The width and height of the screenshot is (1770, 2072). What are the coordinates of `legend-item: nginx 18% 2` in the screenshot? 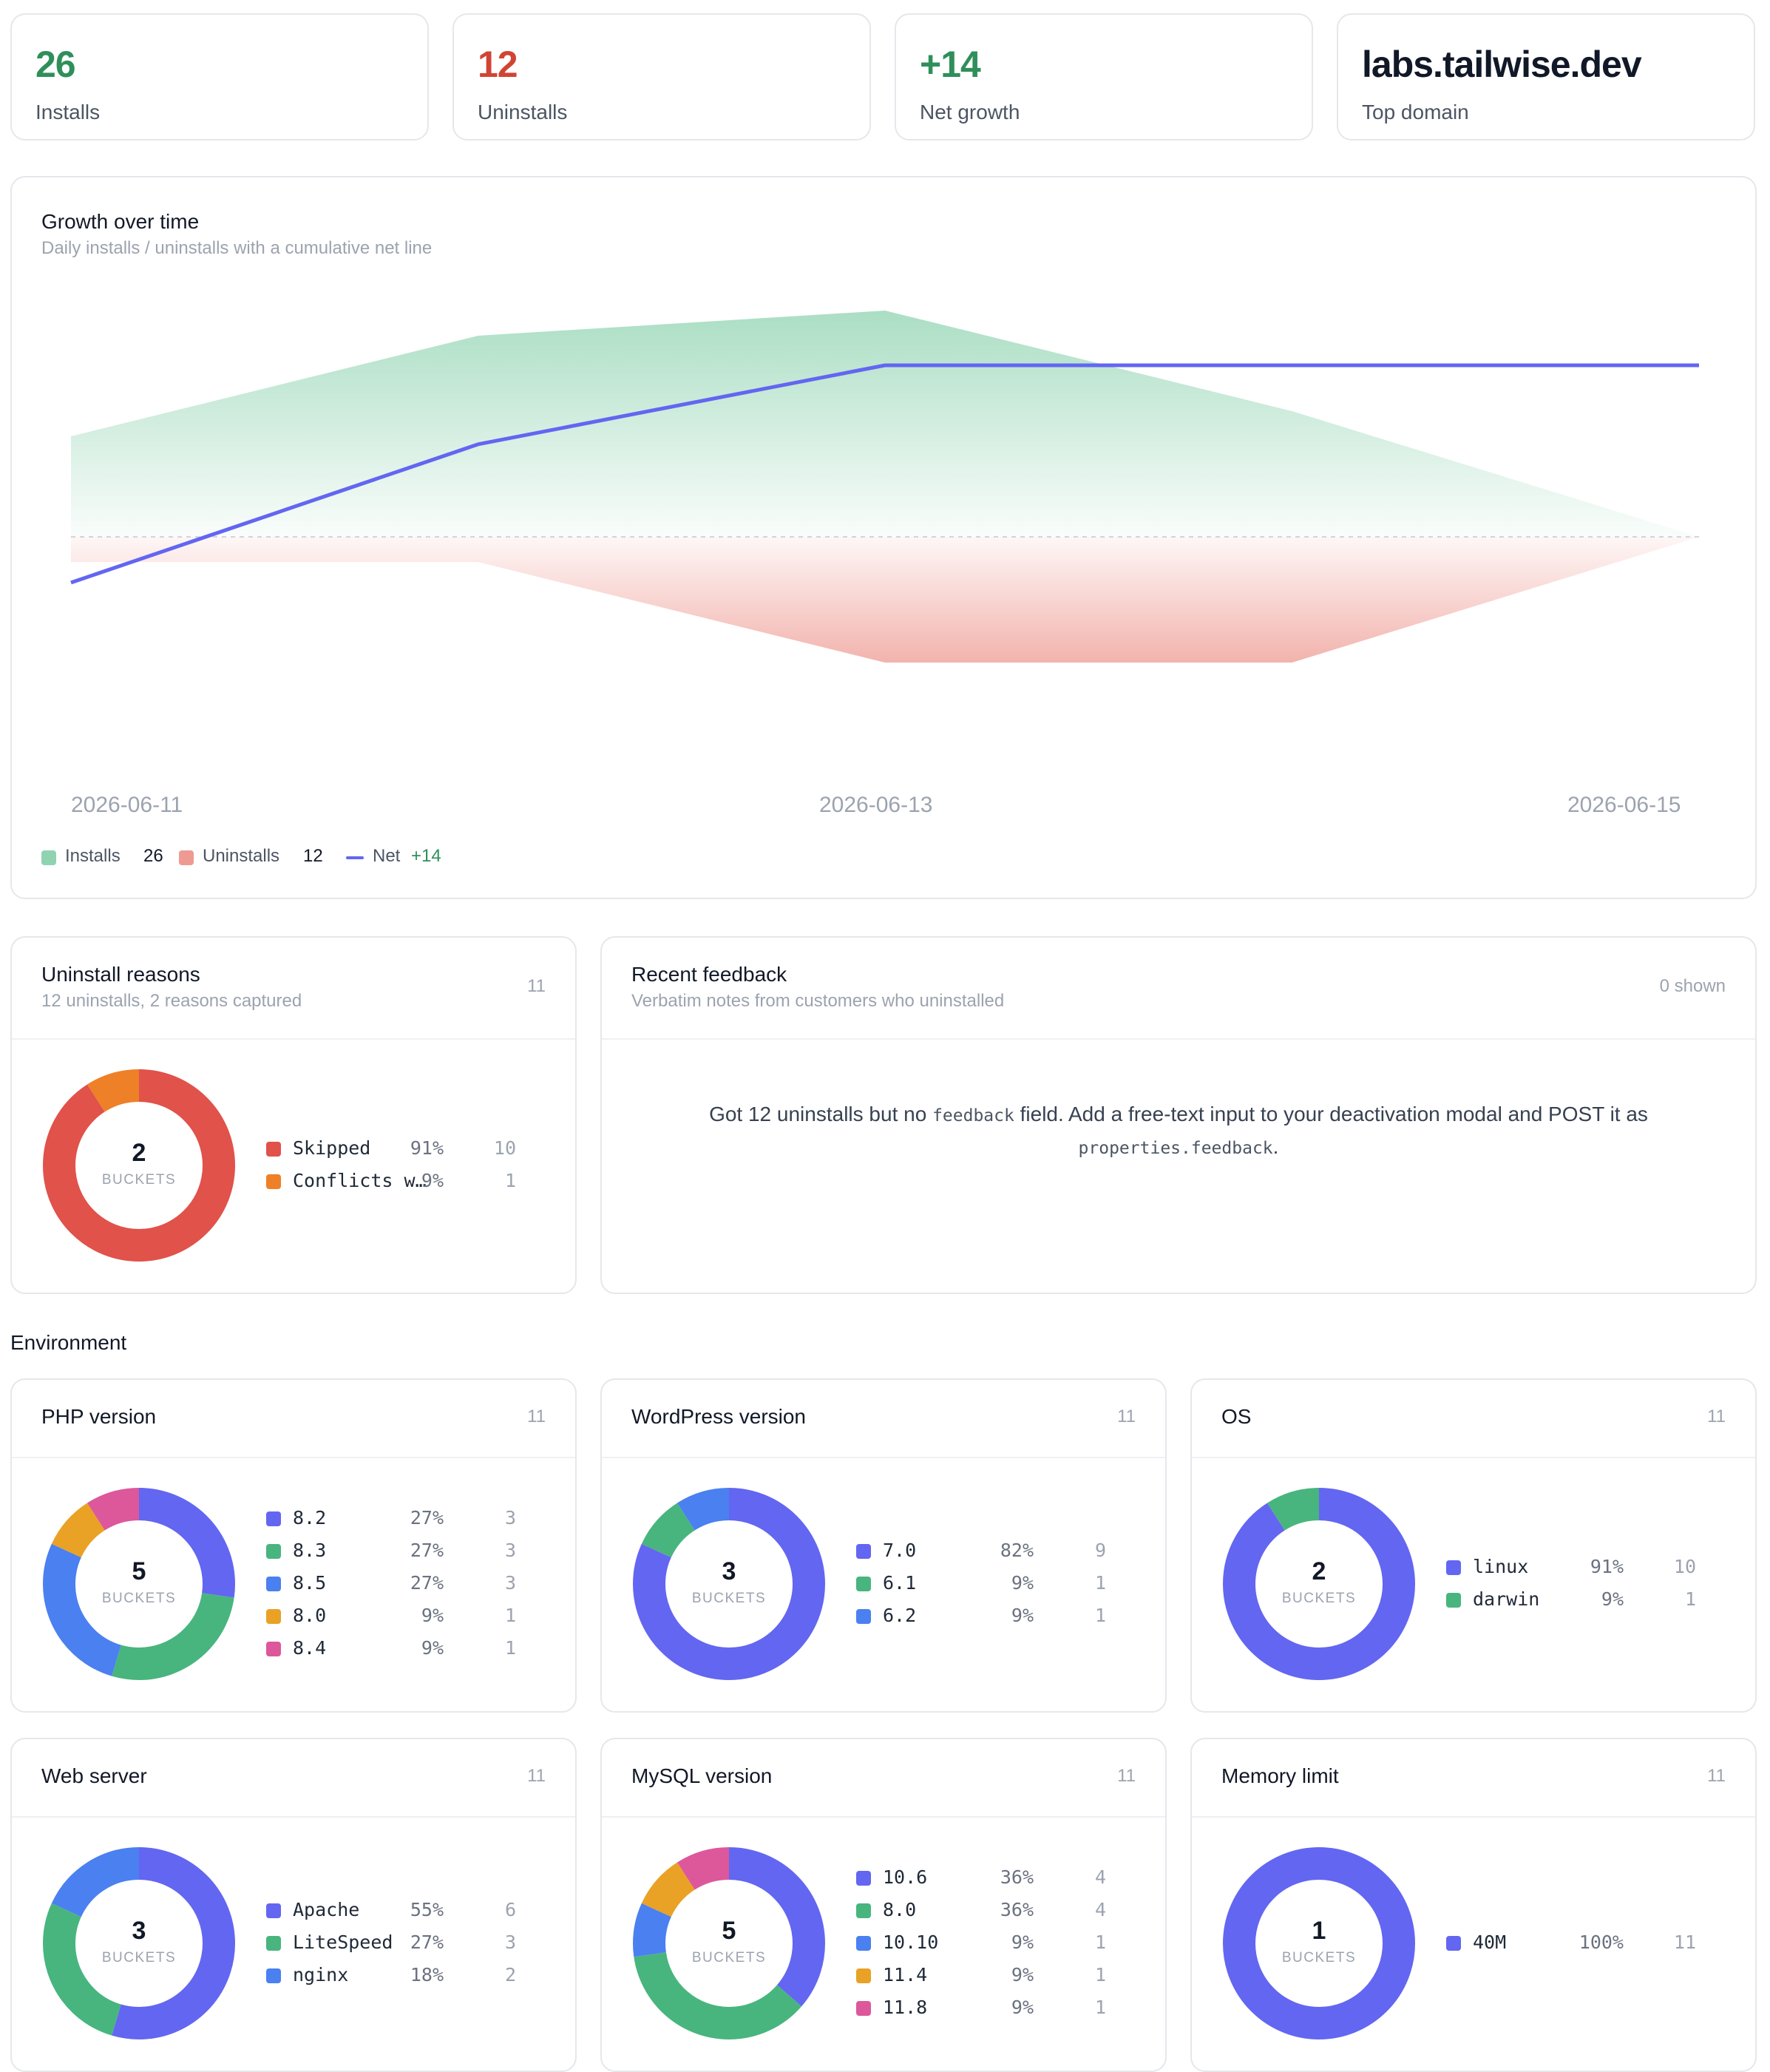 It's located at (407, 1976).